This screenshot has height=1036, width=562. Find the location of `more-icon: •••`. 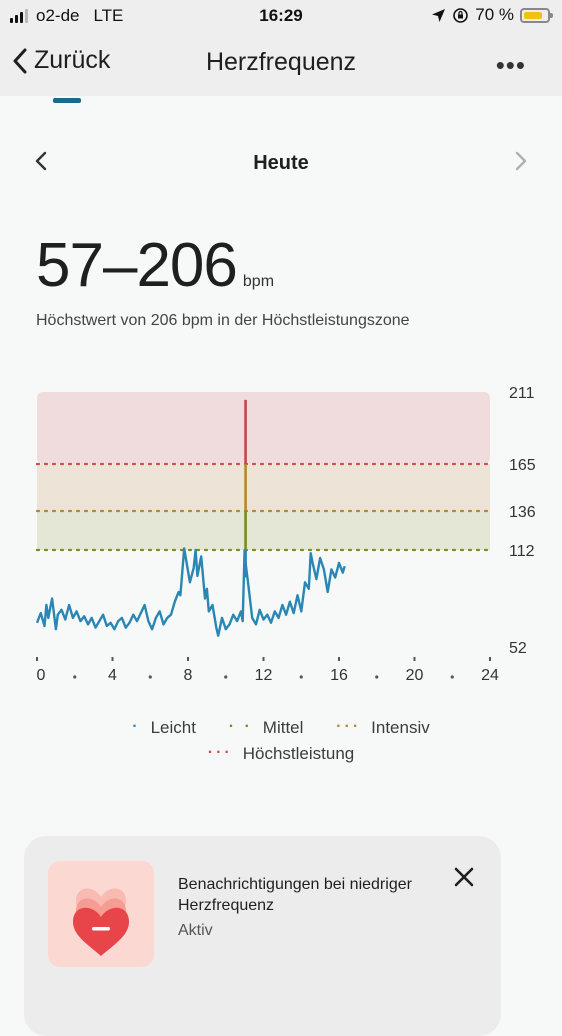

more-icon: ••• is located at coordinates (510, 65).